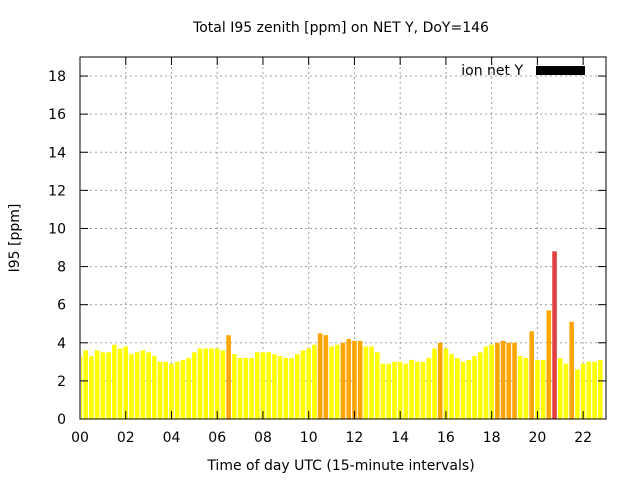 The image size is (640, 484). What do you see at coordinates (537, 438) in the screenshot?
I see `x-tick-label: 20` at bounding box center [537, 438].